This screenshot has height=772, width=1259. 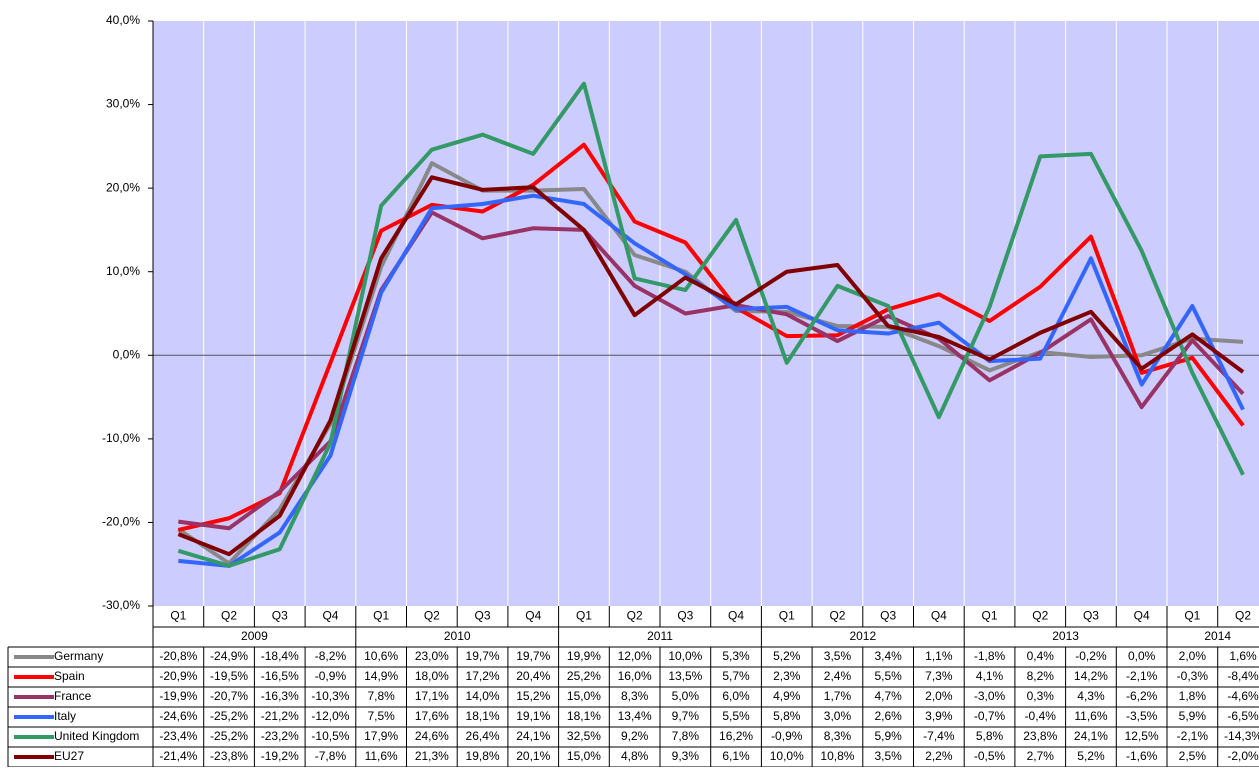 I want to click on table-value: -19,9%, so click(x=178, y=696).